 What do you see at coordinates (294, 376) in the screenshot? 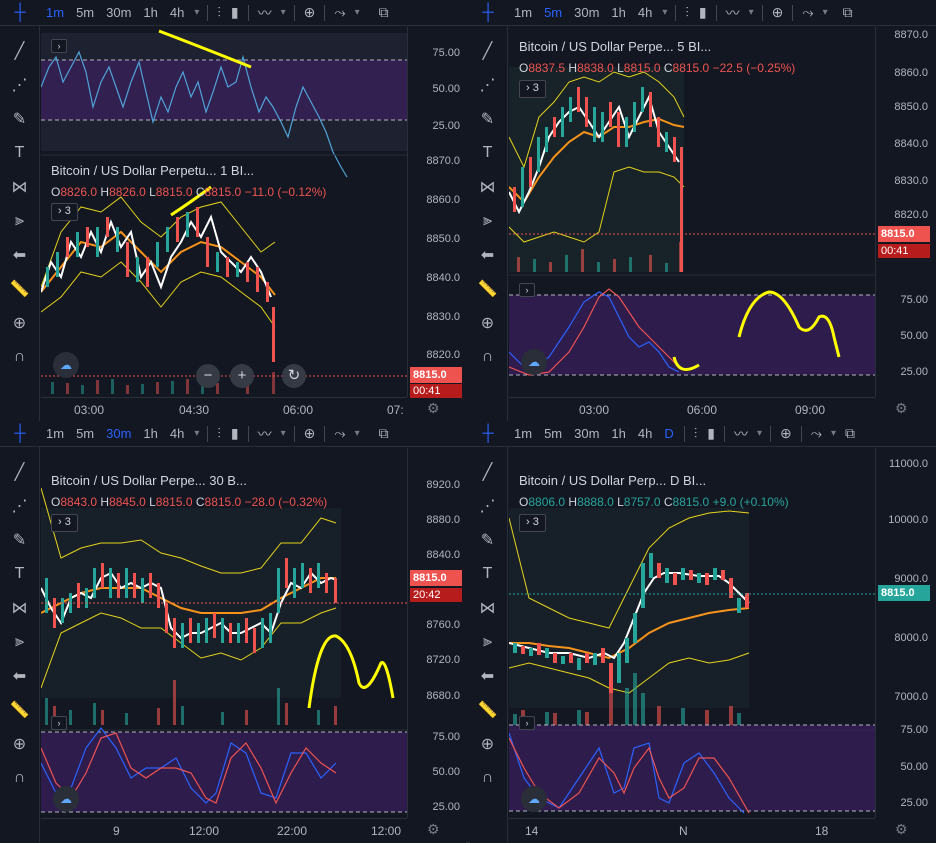
I see `reset-chart-button: ↻` at bounding box center [294, 376].